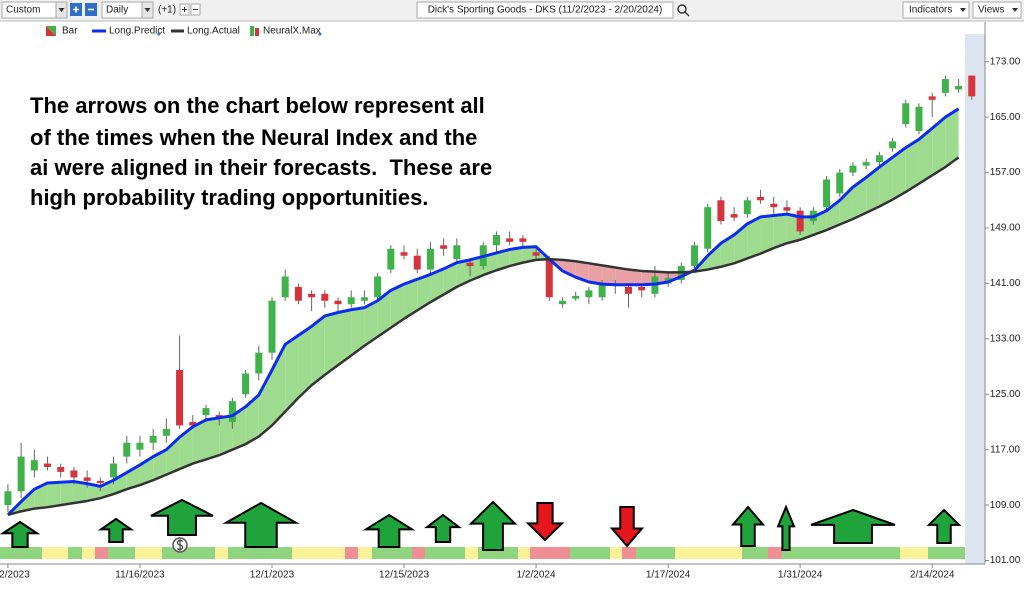  I want to click on search-icon, so click(683, 10).